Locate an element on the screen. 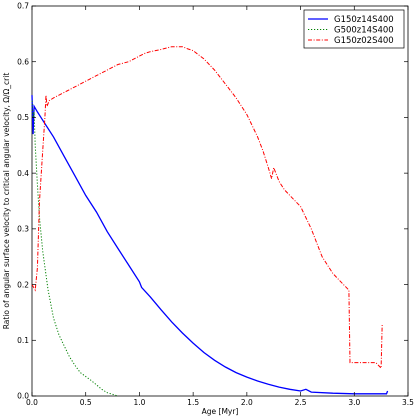 The width and height of the screenshot is (416, 418). x-tick-label: 0.5 is located at coordinates (86, 402).